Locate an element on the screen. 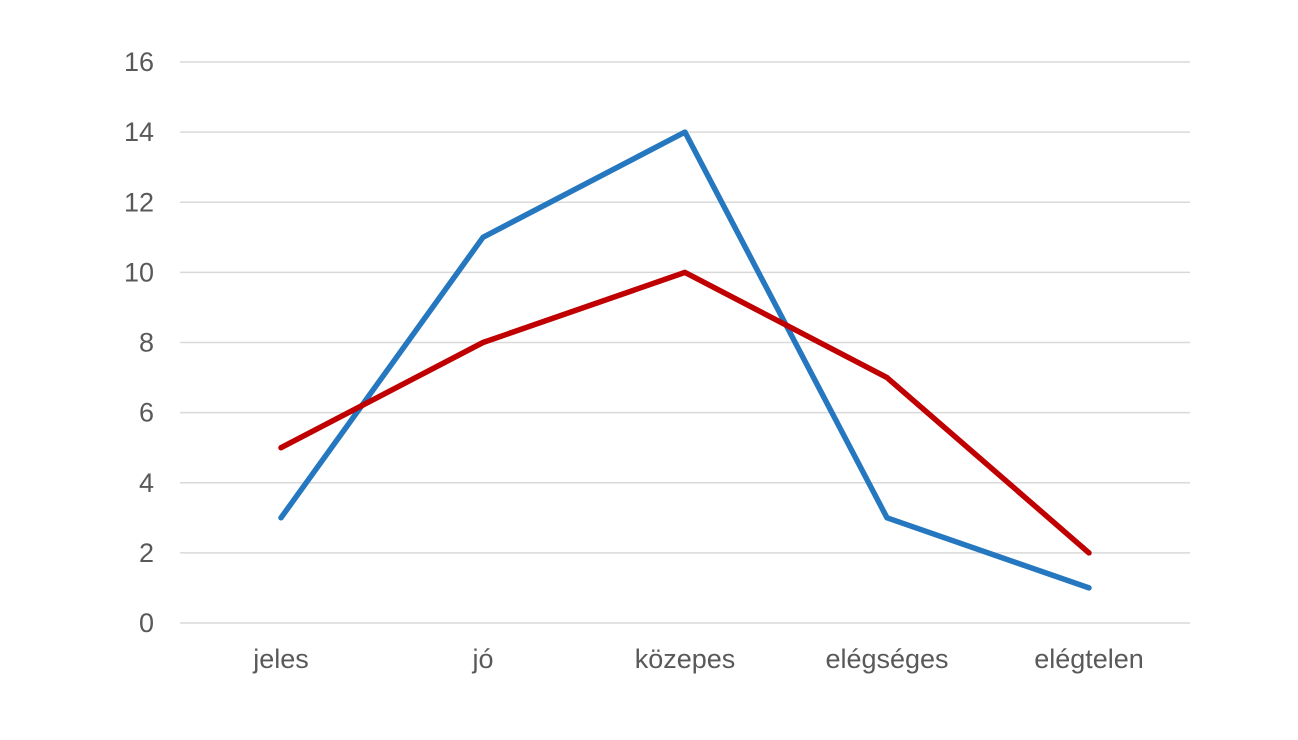 This screenshot has height=740, width=1298. y-tick-label: 16 is located at coordinates (139, 62).